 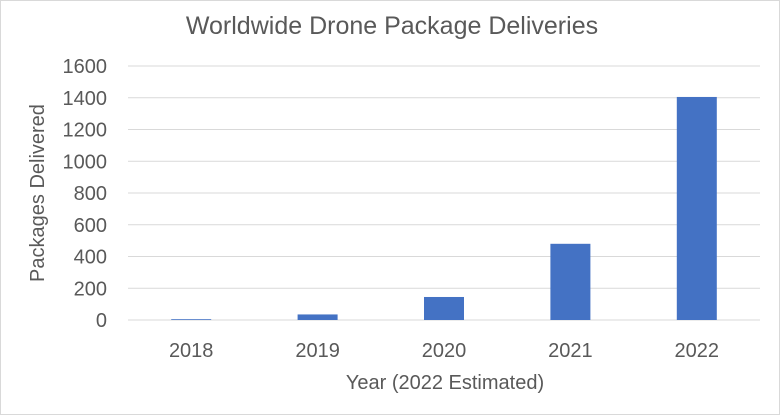 I want to click on y-tick-label: 1200, so click(x=85, y=131).